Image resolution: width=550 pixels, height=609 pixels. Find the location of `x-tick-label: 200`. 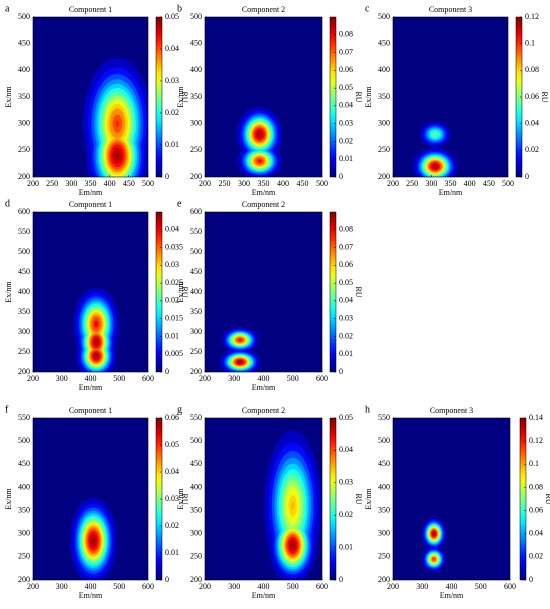

x-tick-label: 200 is located at coordinates (393, 183).